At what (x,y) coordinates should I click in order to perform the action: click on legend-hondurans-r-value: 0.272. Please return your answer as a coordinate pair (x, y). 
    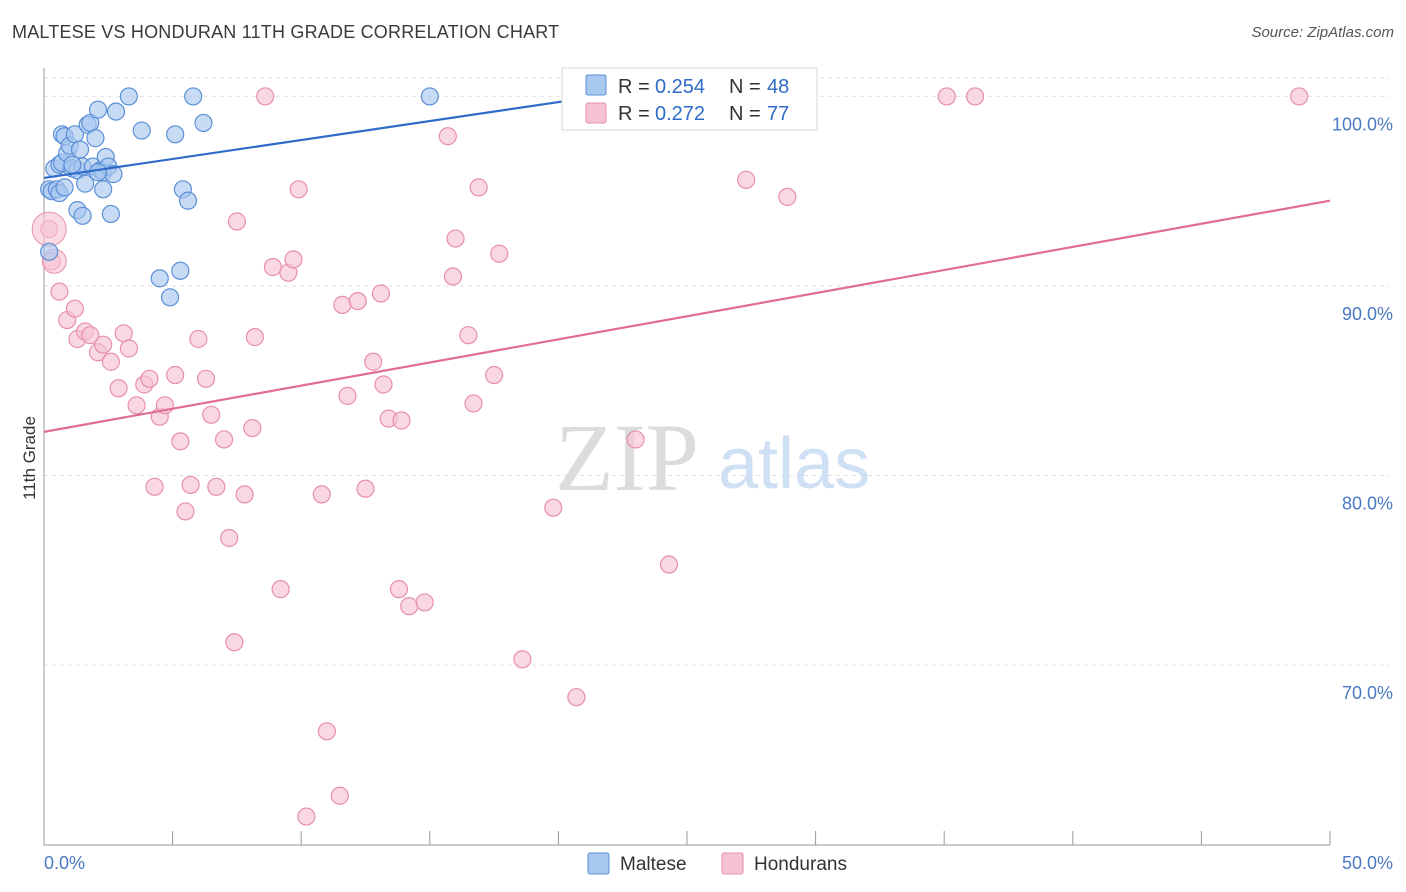
    Looking at the image, I should click on (680, 114).